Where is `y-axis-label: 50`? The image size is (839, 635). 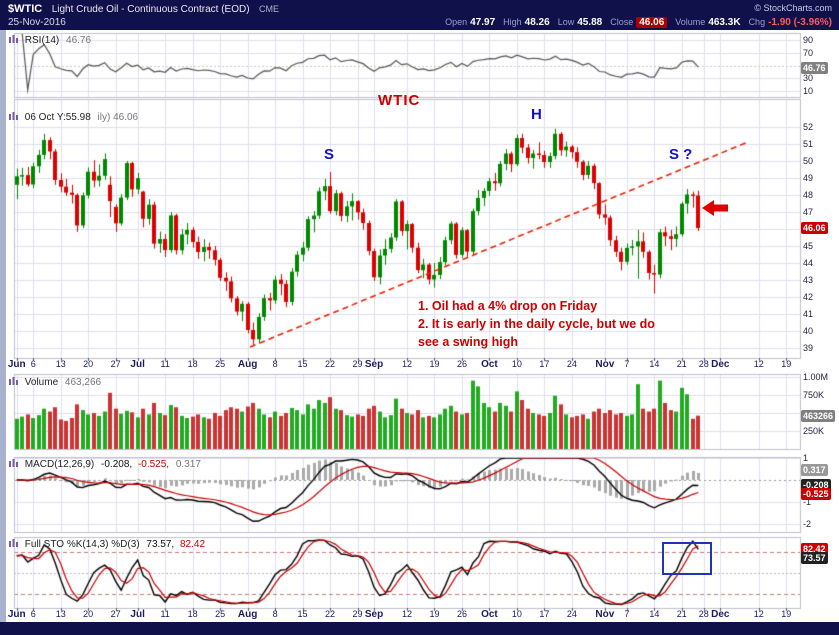 y-axis-label: 50 is located at coordinates (808, 161).